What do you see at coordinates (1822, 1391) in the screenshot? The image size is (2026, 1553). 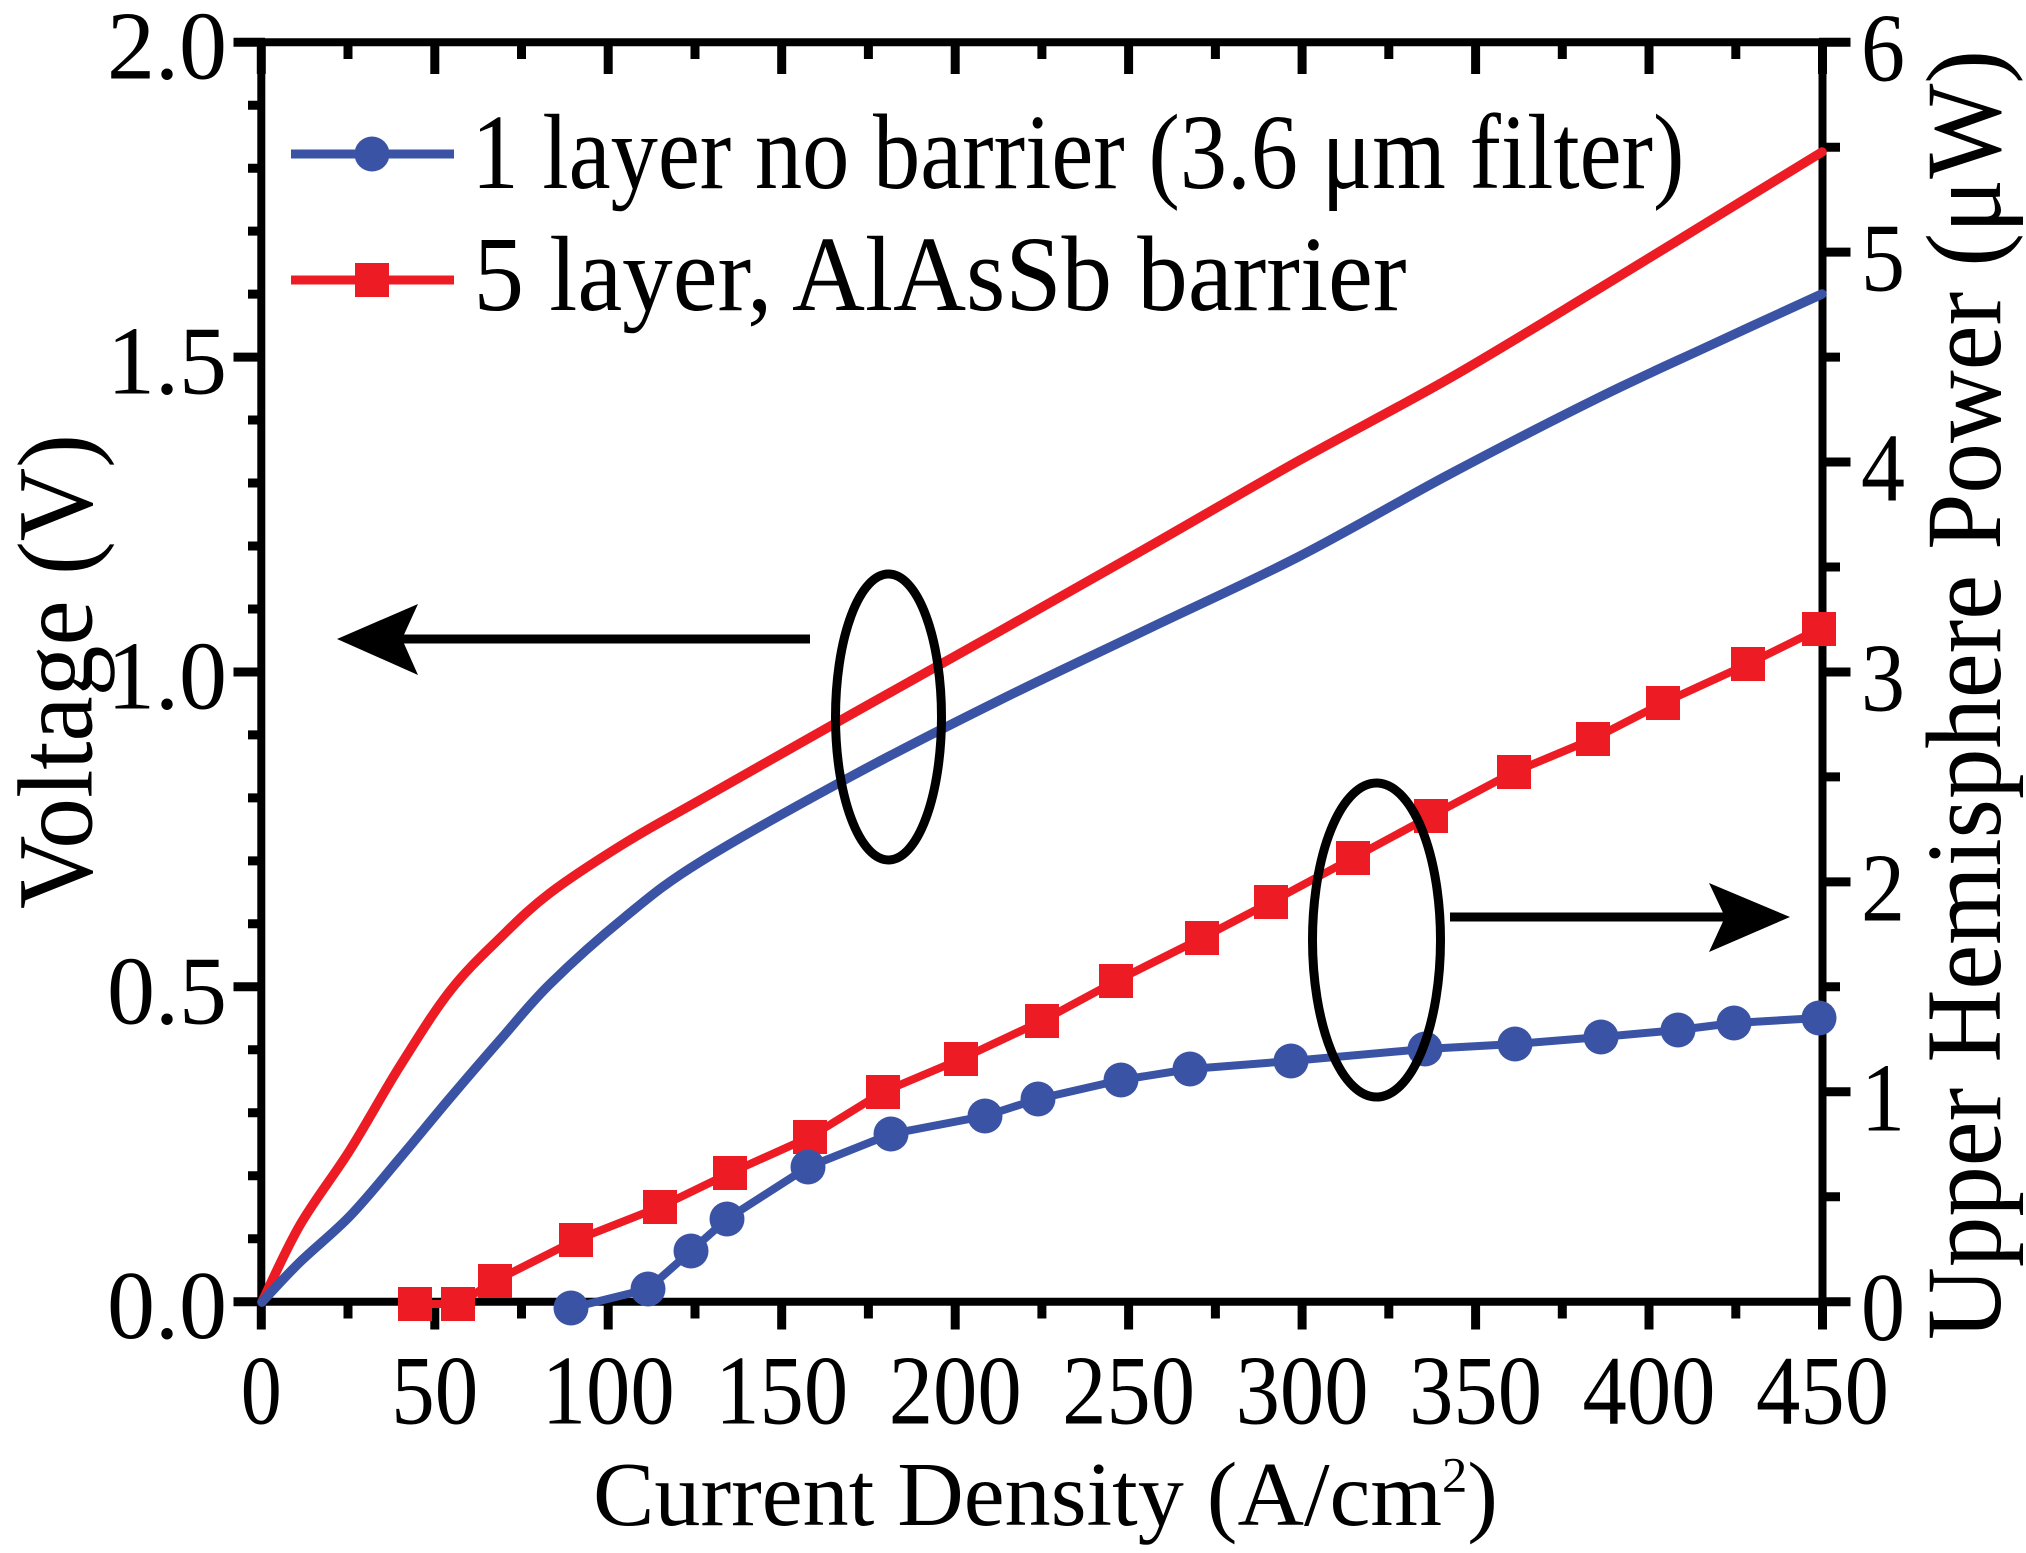 I see `svg-text: 450` at bounding box center [1822, 1391].